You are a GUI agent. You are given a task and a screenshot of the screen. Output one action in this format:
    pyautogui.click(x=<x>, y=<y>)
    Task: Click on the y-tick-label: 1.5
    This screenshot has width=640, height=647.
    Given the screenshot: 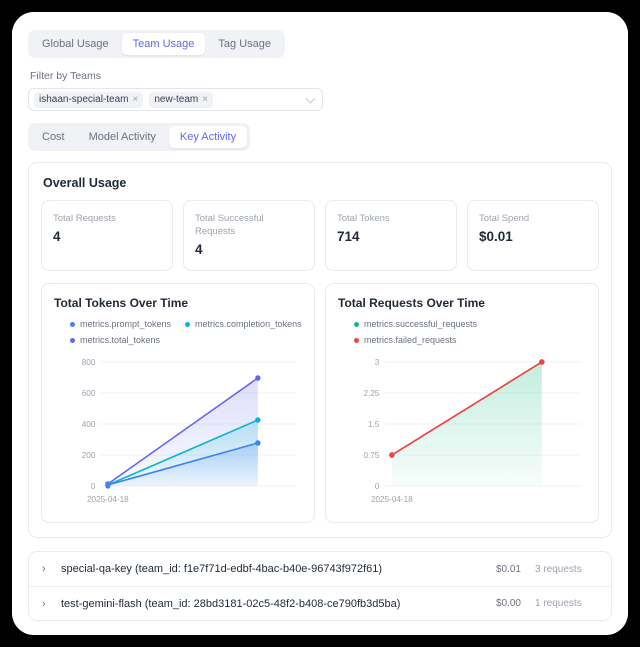 What is the action you would take?
    pyautogui.click(x=374, y=424)
    